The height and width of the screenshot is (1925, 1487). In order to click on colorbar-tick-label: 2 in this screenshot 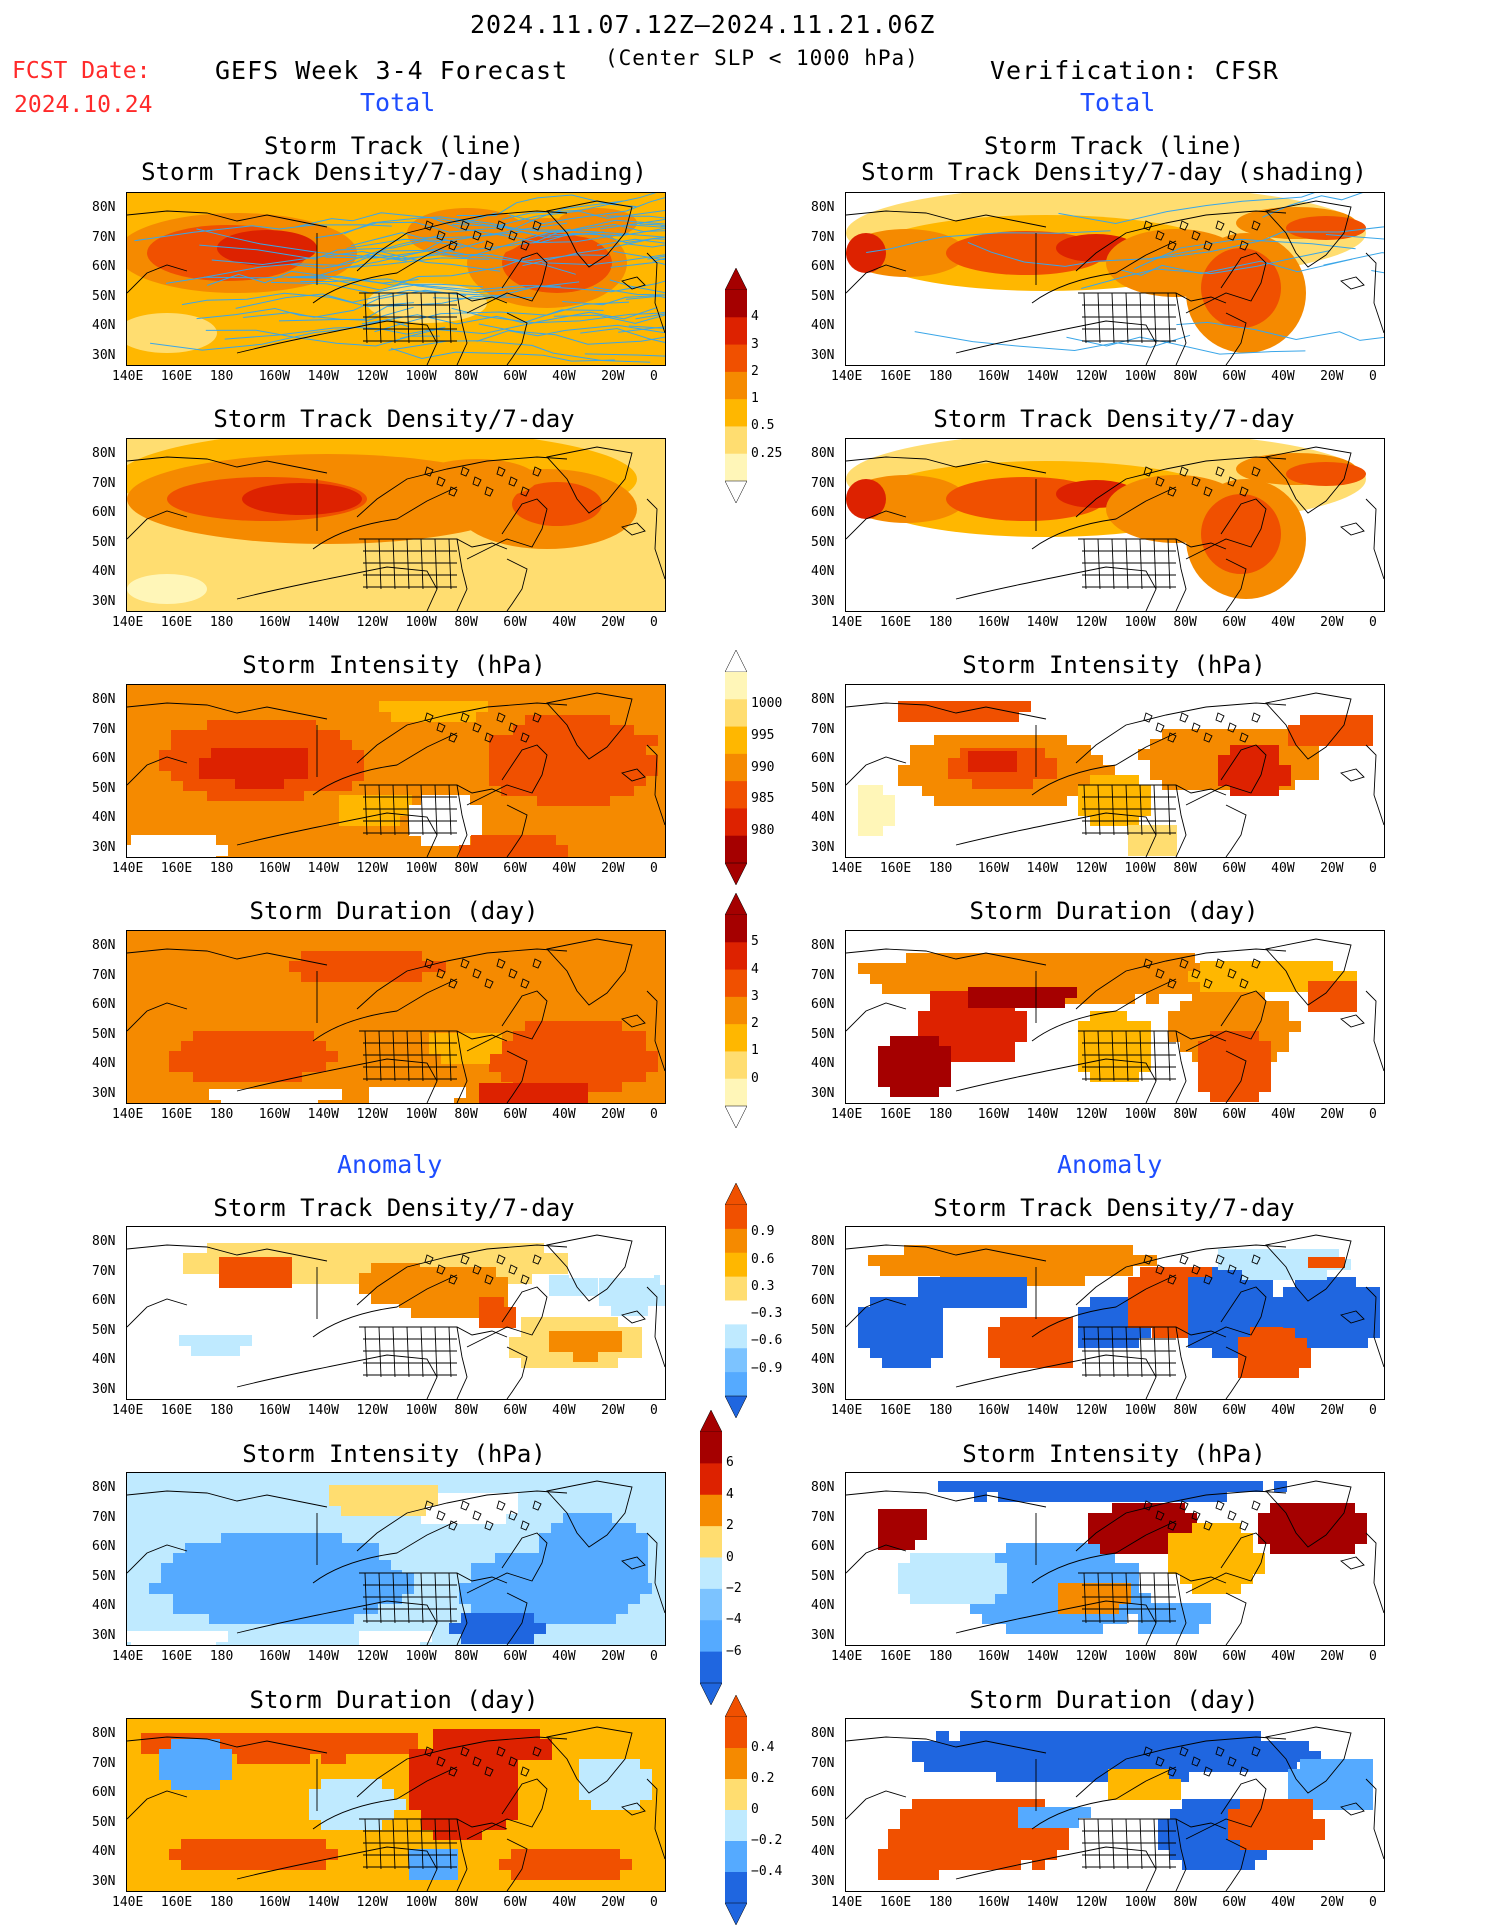, I will do `click(755, 371)`.